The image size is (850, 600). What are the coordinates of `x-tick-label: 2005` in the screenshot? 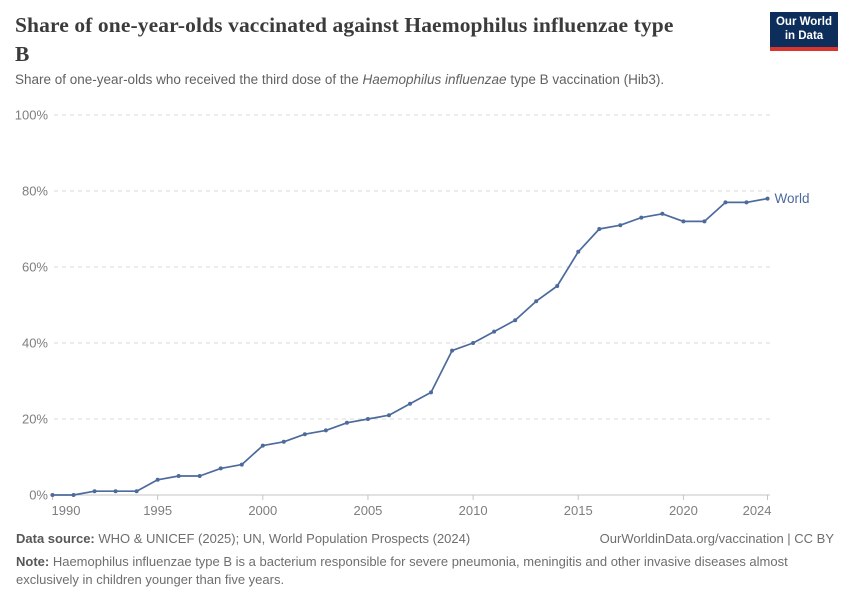 It's located at (367, 510).